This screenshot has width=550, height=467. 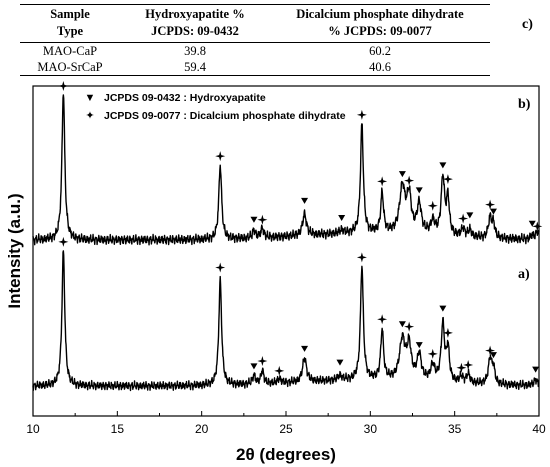 What do you see at coordinates (286, 454) in the screenshot?
I see `x-axis-title: 2θ (degrees)` at bounding box center [286, 454].